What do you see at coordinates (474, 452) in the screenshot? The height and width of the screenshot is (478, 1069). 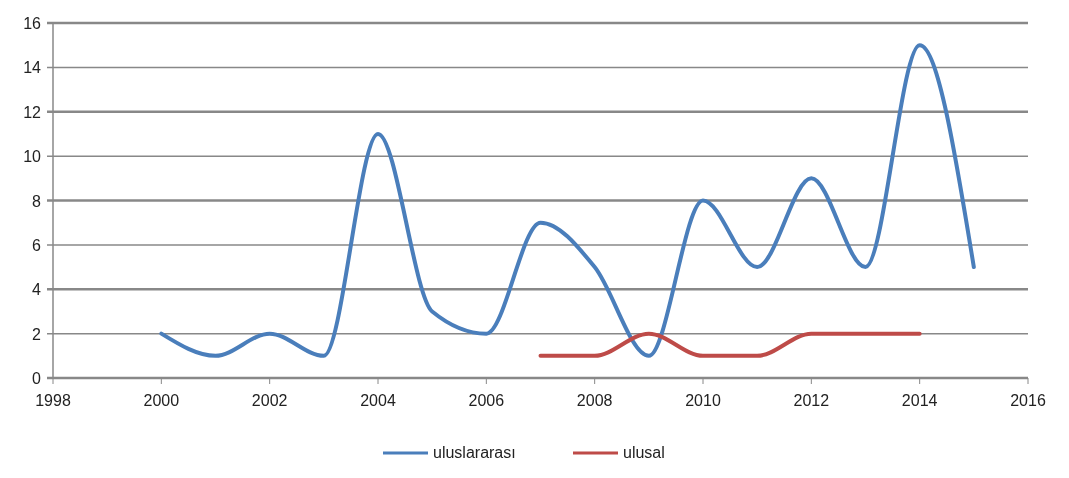 I see `legend-label: uluslararası` at bounding box center [474, 452].